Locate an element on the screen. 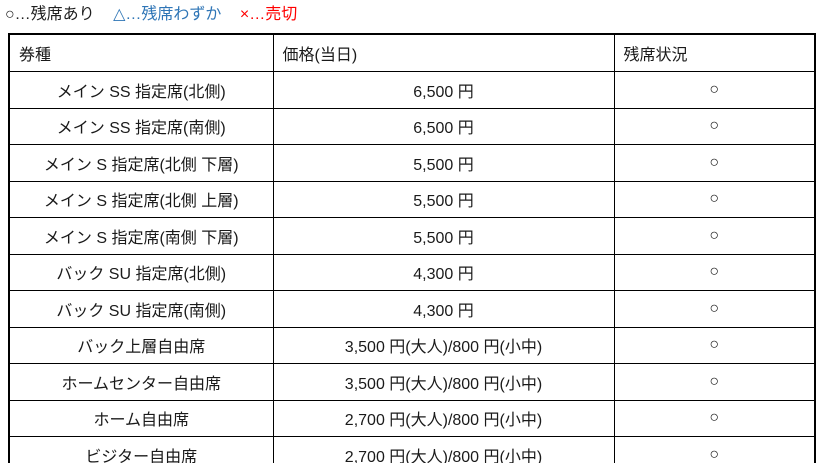 Image resolution: width=827 pixels, height=463 pixels. ticket-type-cell: ホーム自由席 is located at coordinates (141, 418).